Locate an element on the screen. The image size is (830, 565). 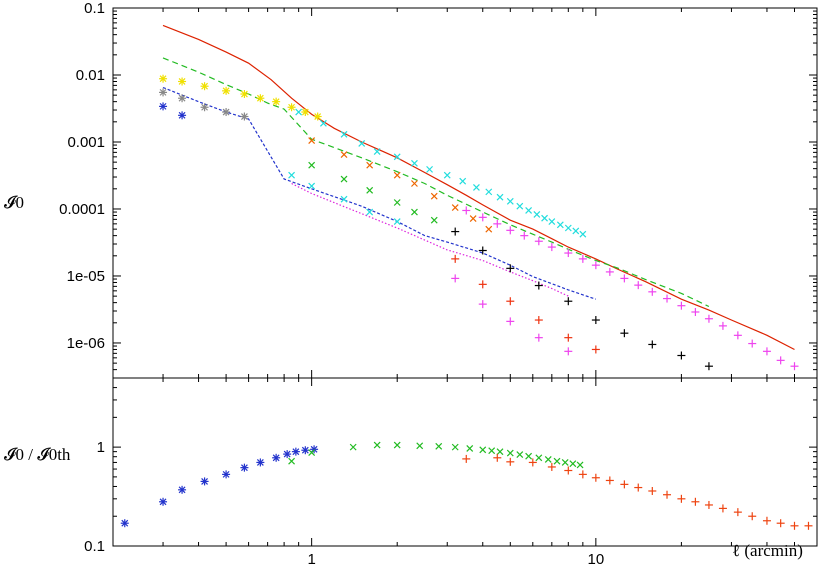
x-tick-label: 1 is located at coordinates (311, 558).